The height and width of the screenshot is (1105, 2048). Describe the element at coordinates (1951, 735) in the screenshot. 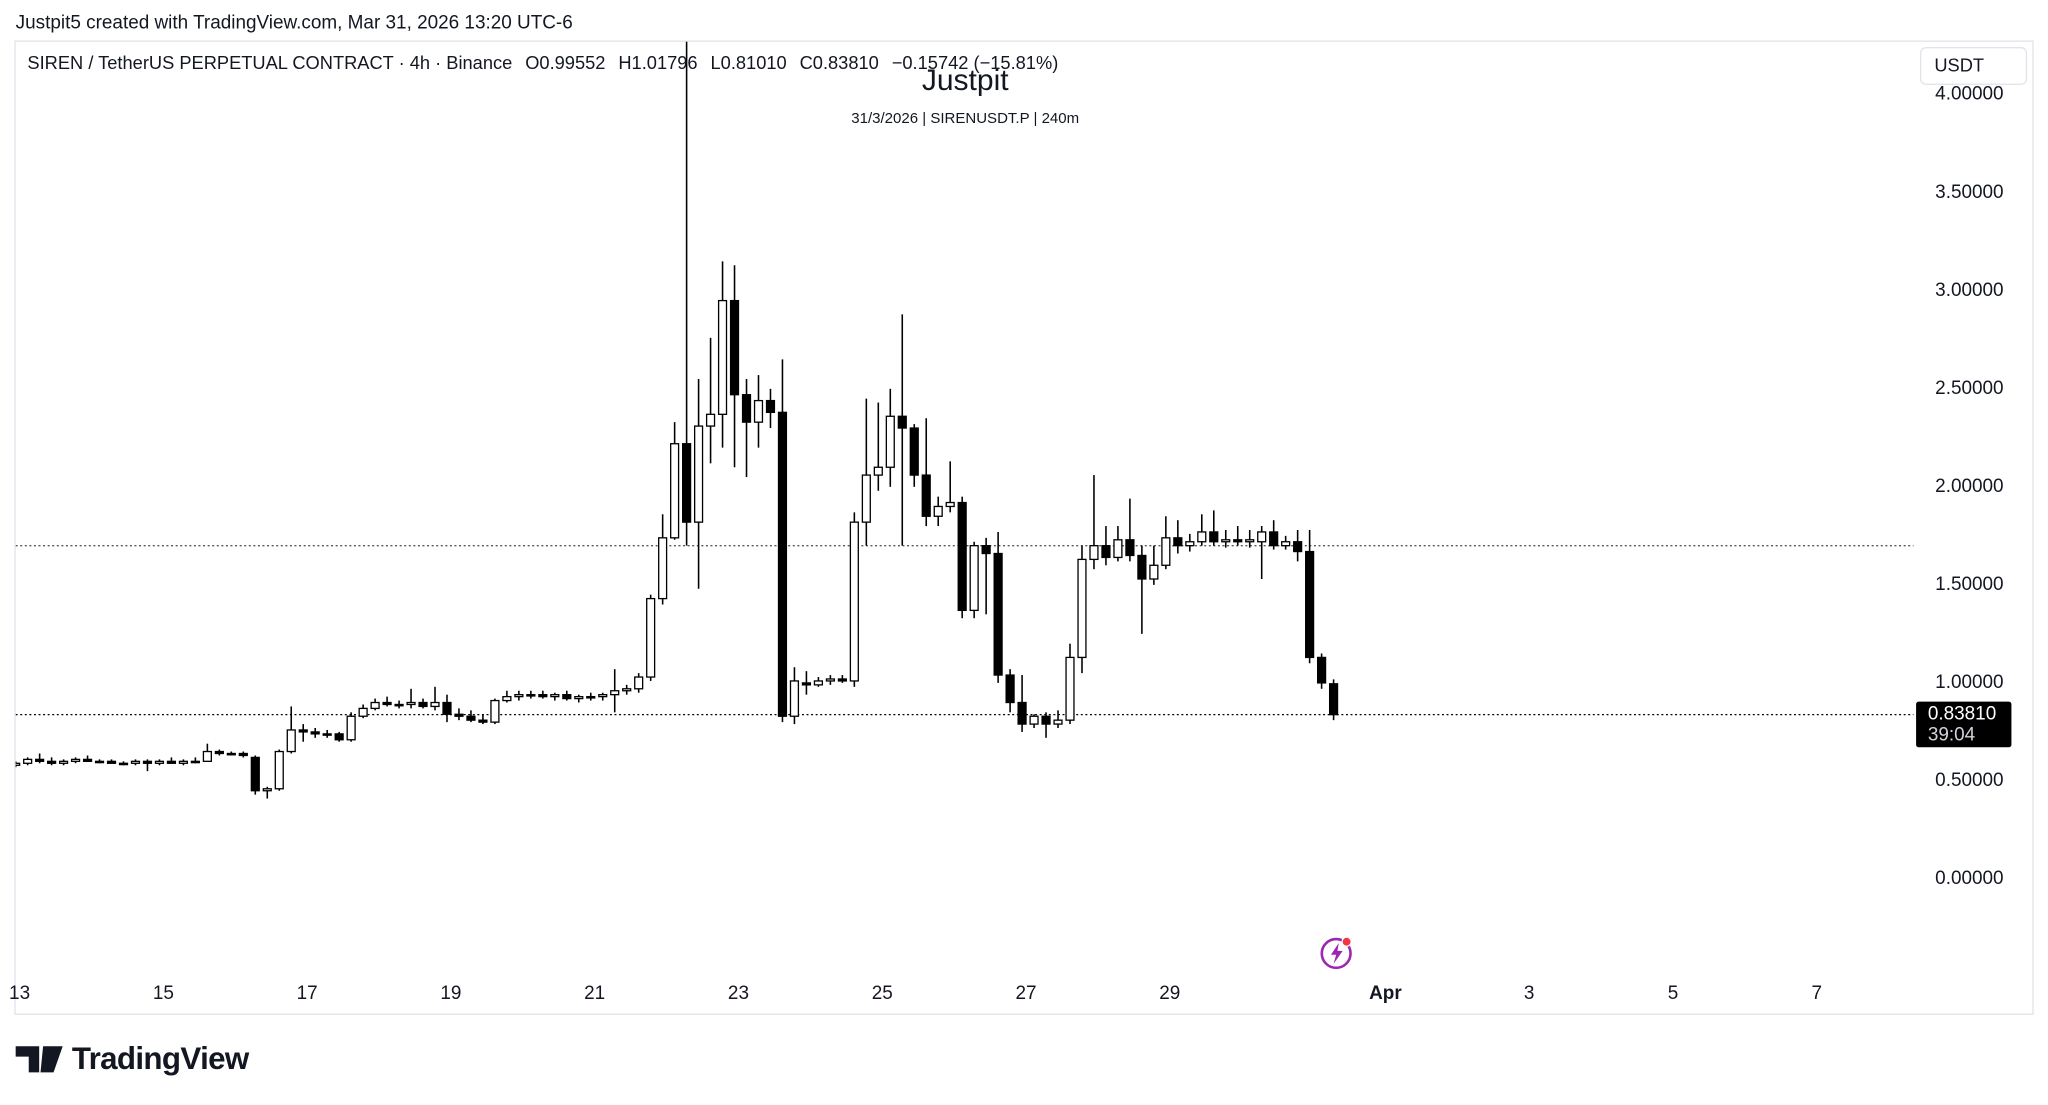

I see `countdown-label: 39:04` at that location.